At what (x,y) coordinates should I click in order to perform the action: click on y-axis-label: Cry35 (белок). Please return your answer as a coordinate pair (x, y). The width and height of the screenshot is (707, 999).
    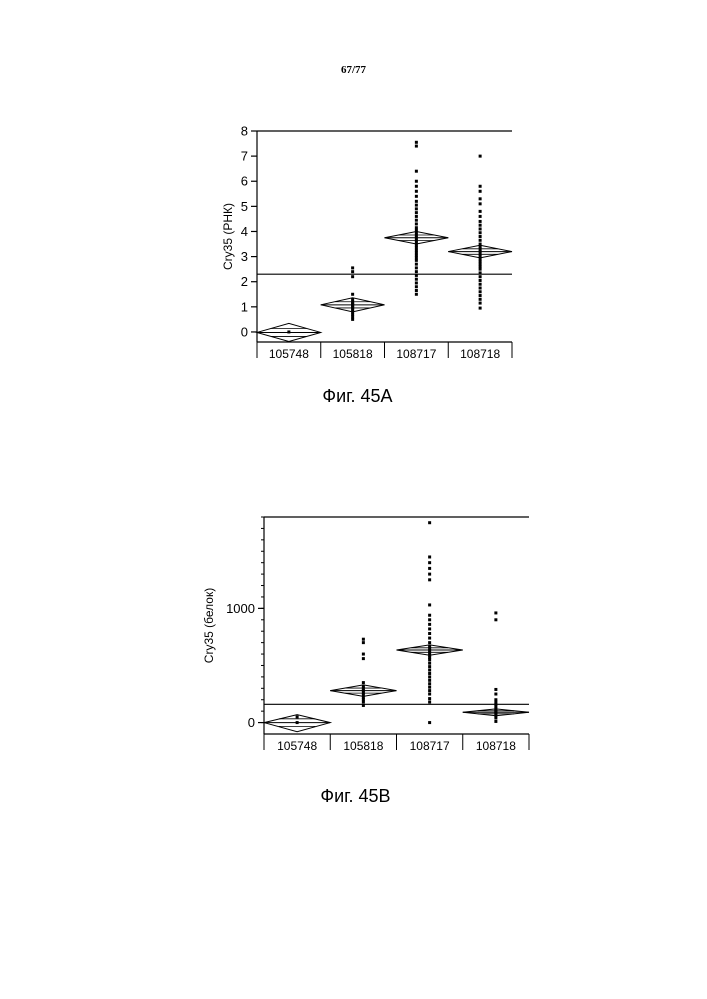
    Looking at the image, I should click on (209, 625).